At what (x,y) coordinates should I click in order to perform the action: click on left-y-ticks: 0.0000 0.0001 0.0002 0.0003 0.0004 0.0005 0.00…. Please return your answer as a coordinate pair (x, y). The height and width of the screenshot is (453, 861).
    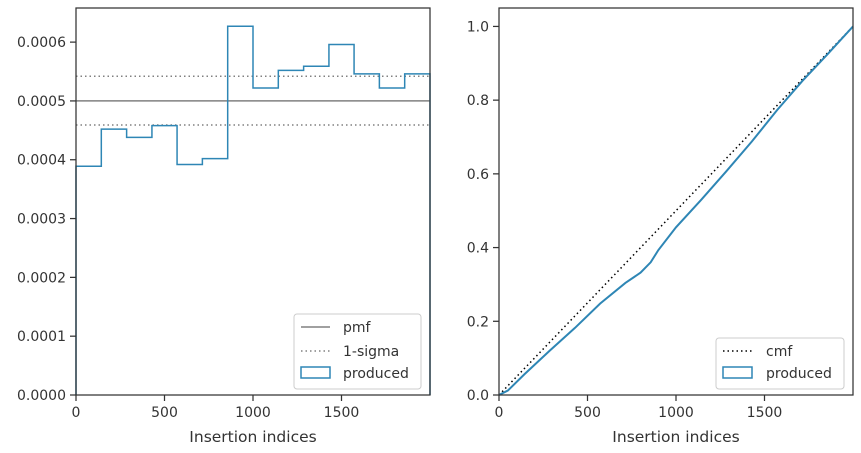
    Looking at the image, I should click on (46, 219).